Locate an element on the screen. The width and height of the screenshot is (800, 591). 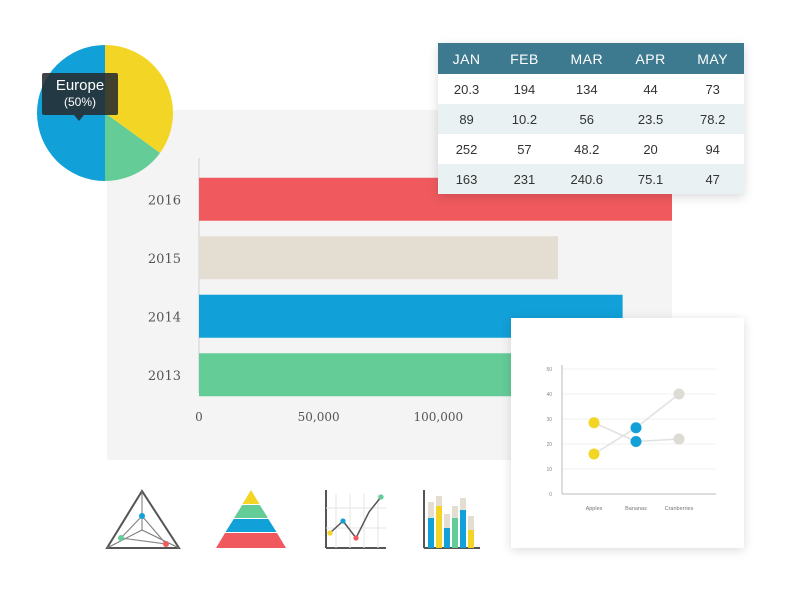
table-row: 89 10.2 56 23.5 78.2 is located at coordinates (591, 119).